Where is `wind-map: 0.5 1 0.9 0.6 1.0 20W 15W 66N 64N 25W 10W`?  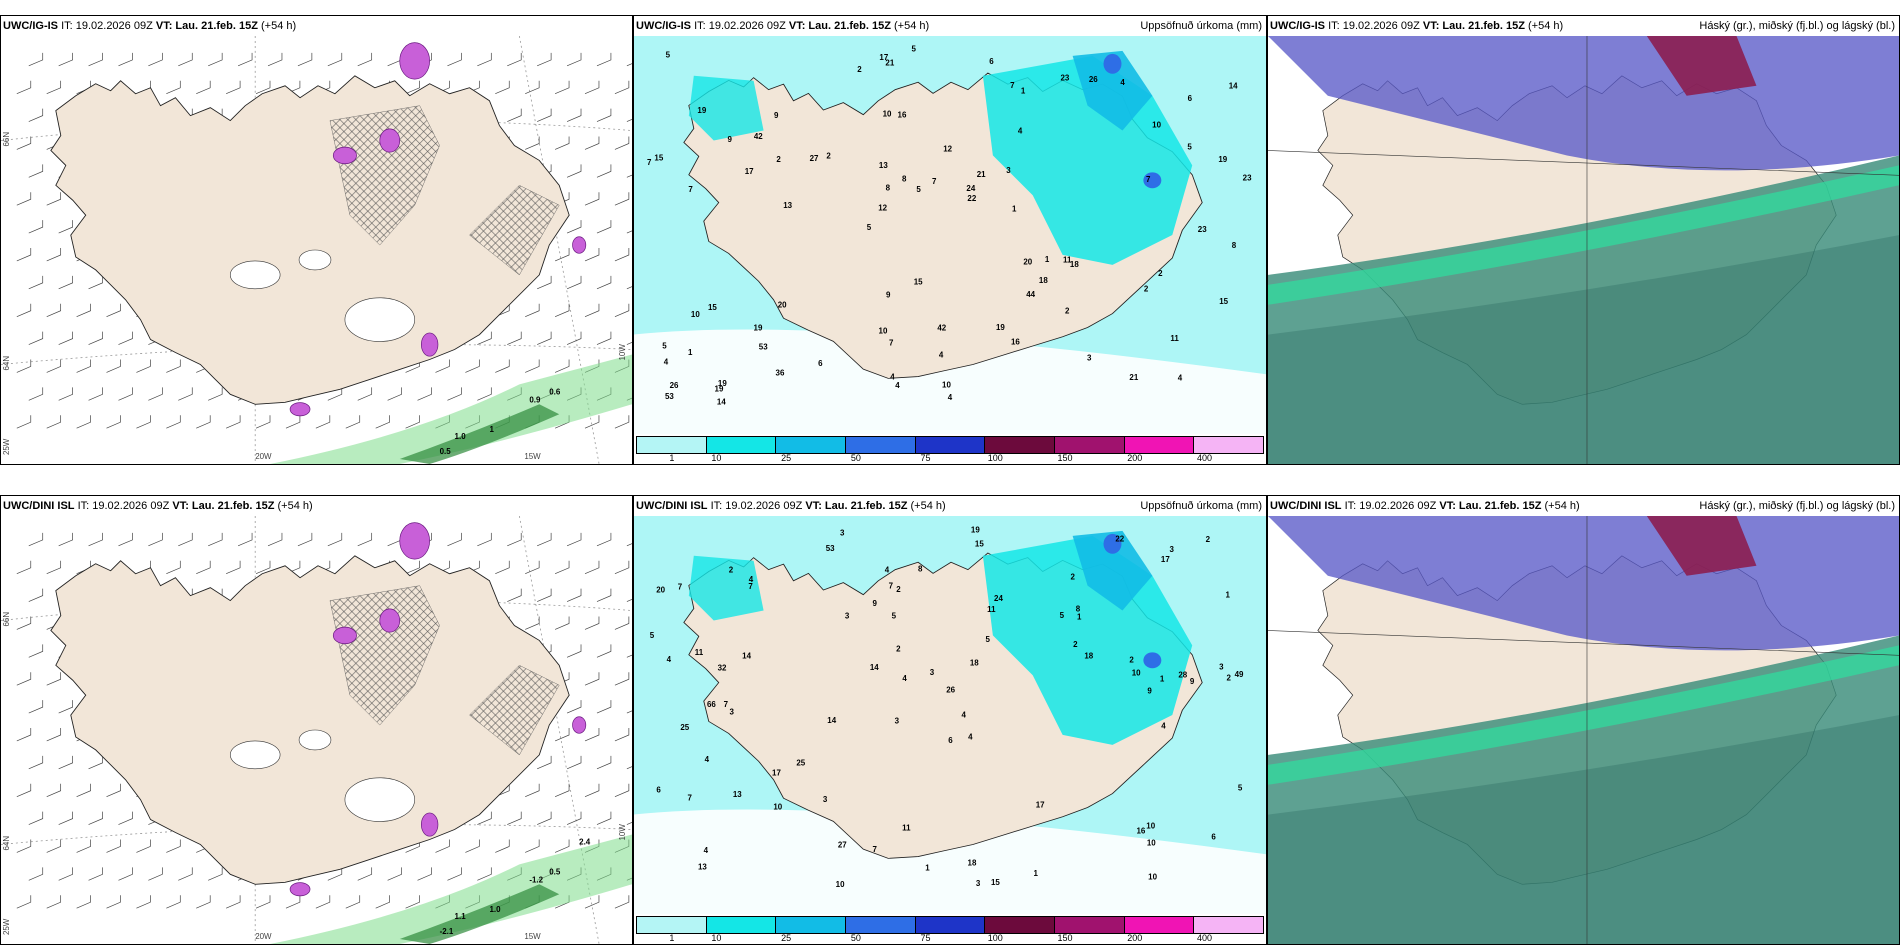
wind-map: 0.5 1 0.9 0.6 1.0 20W 15W 66N 64N 25W 10W is located at coordinates (316, 250).